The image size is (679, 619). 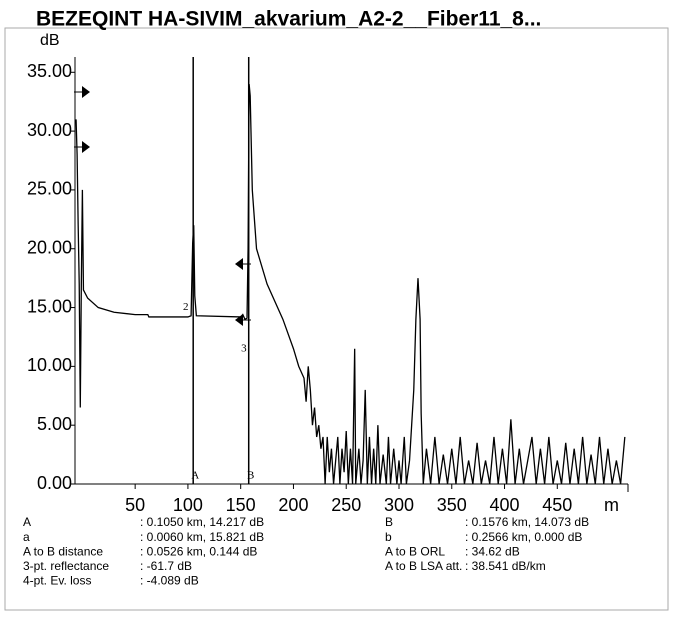 I want to click on x-tick-label: 50, so click(x=135, y=505).